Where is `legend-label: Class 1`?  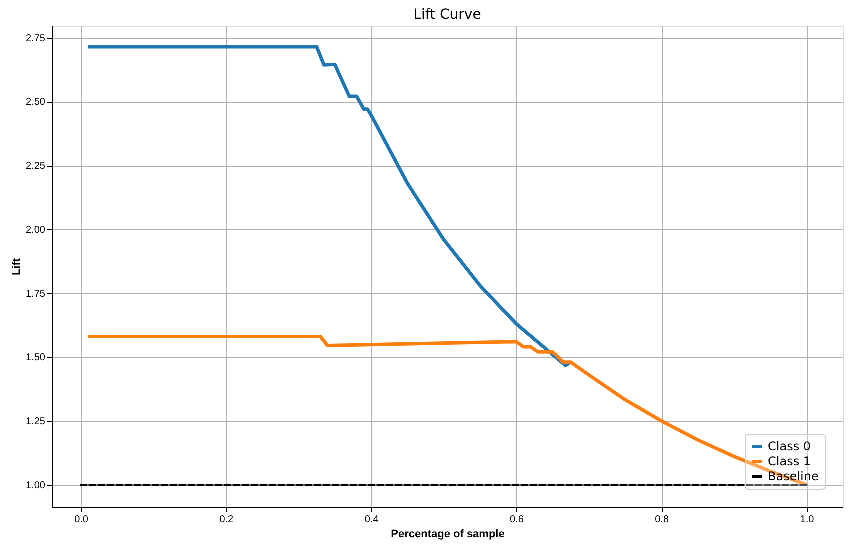 legend-label: Class 1 is located at coordinates (790, 461).